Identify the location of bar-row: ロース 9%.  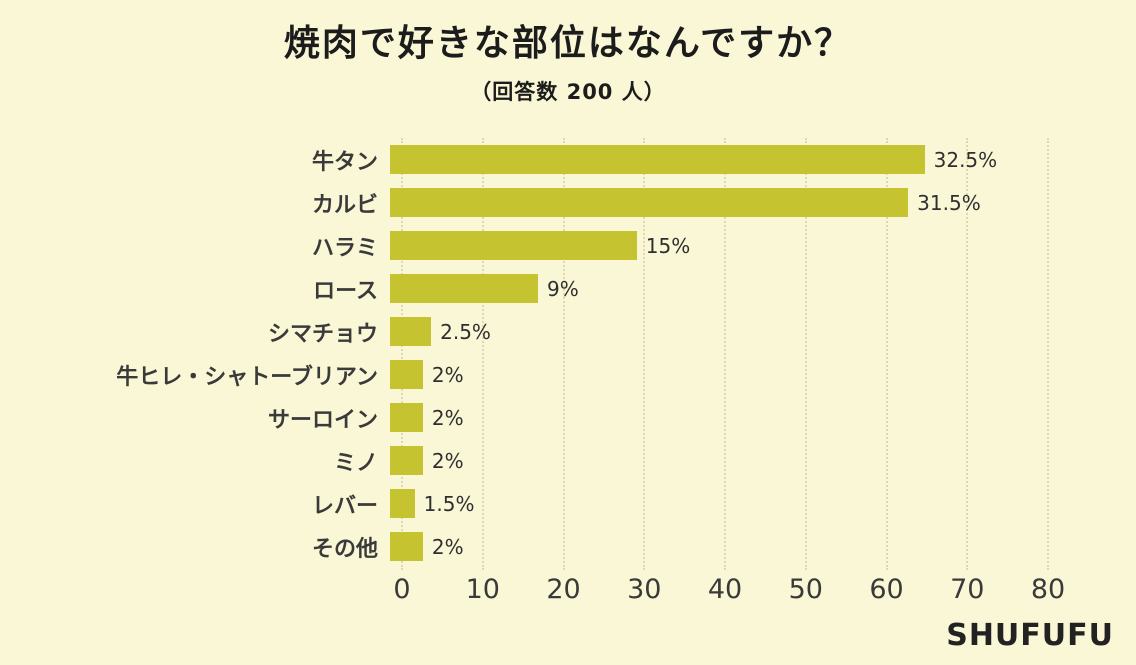
(568, 288).